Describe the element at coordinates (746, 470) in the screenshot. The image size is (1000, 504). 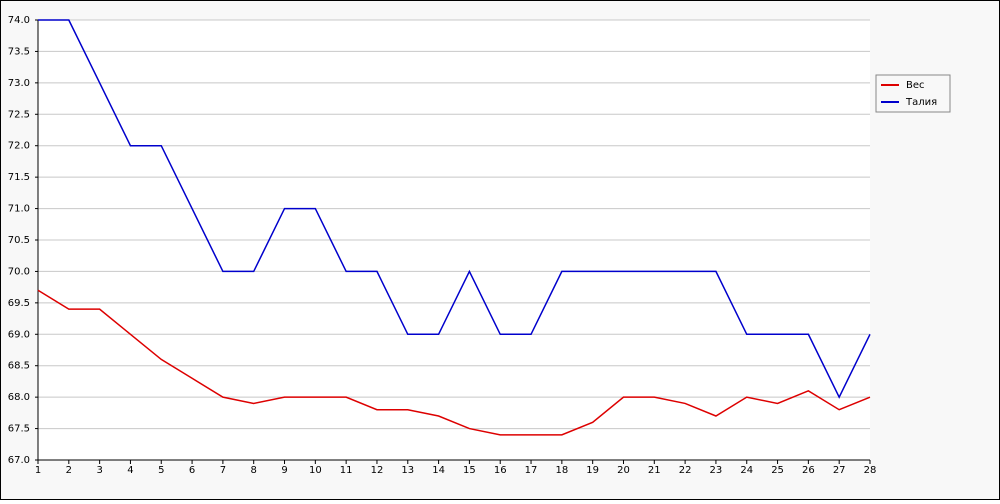
I see `x-tick-label: 24` at that location.